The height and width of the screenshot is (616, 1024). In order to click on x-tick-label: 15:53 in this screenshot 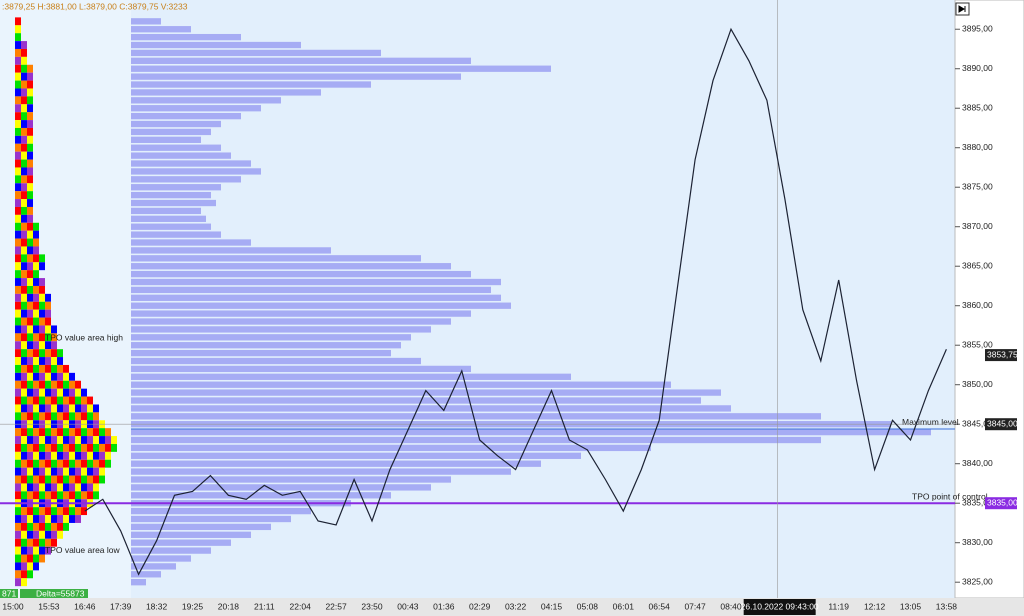, I will do `click(49, 606)`.